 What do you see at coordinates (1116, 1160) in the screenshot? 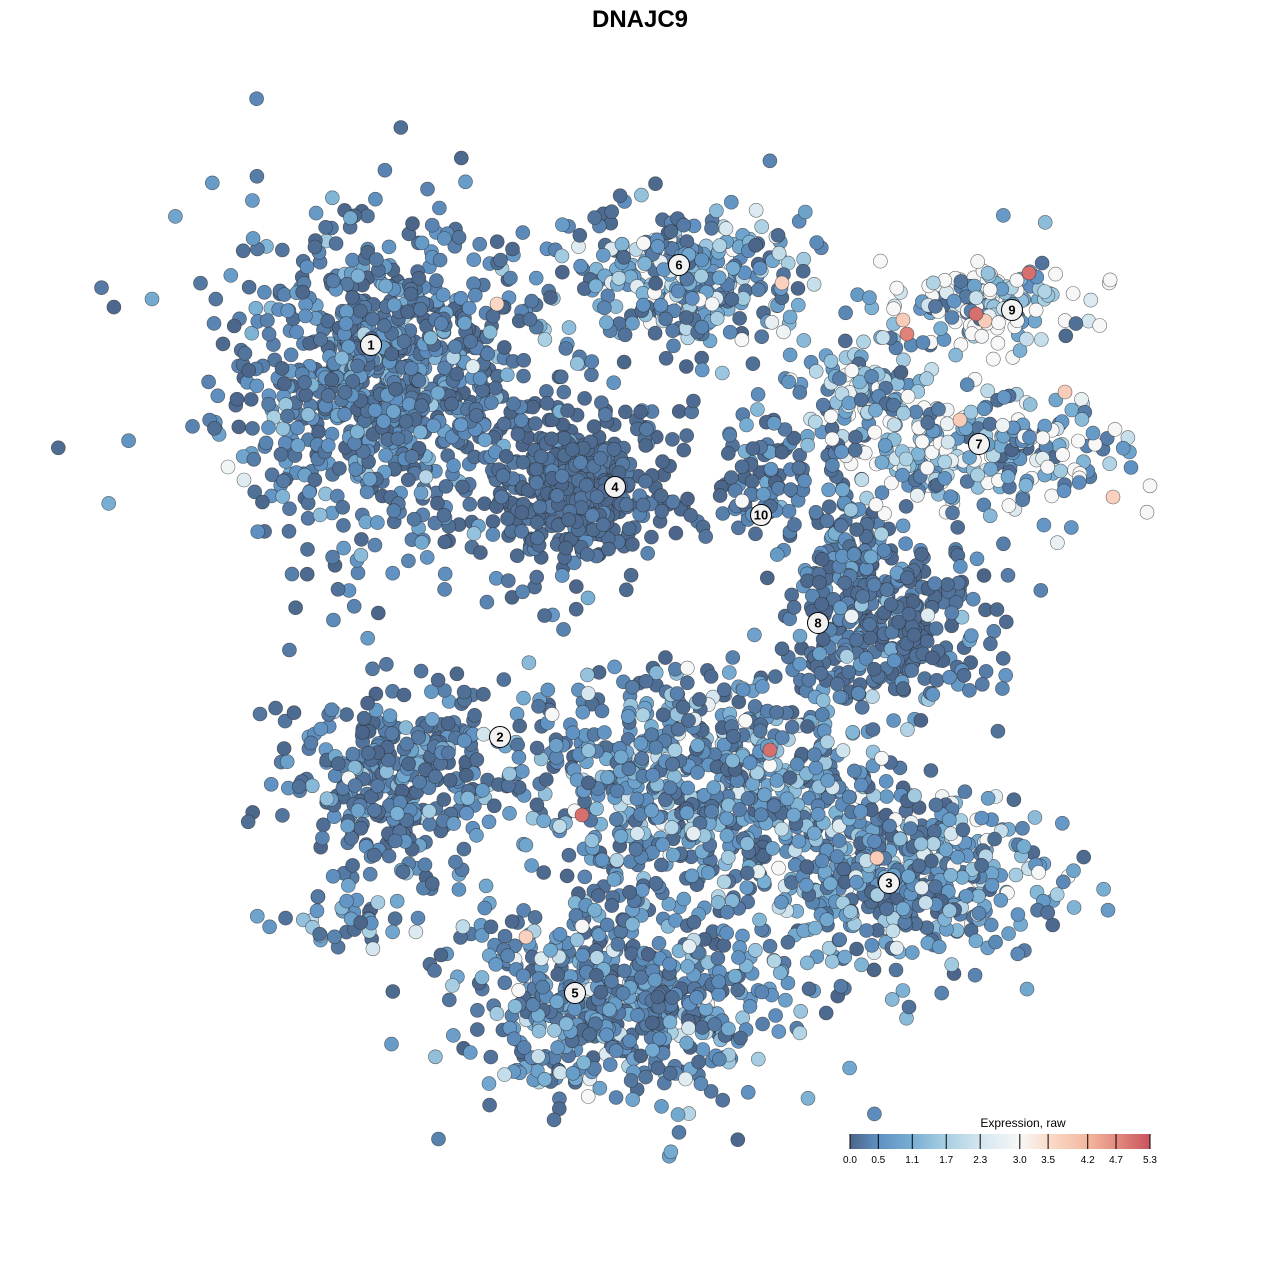
I see `legend-tick-label: 4.7` at bounding box center [1116, 1160].